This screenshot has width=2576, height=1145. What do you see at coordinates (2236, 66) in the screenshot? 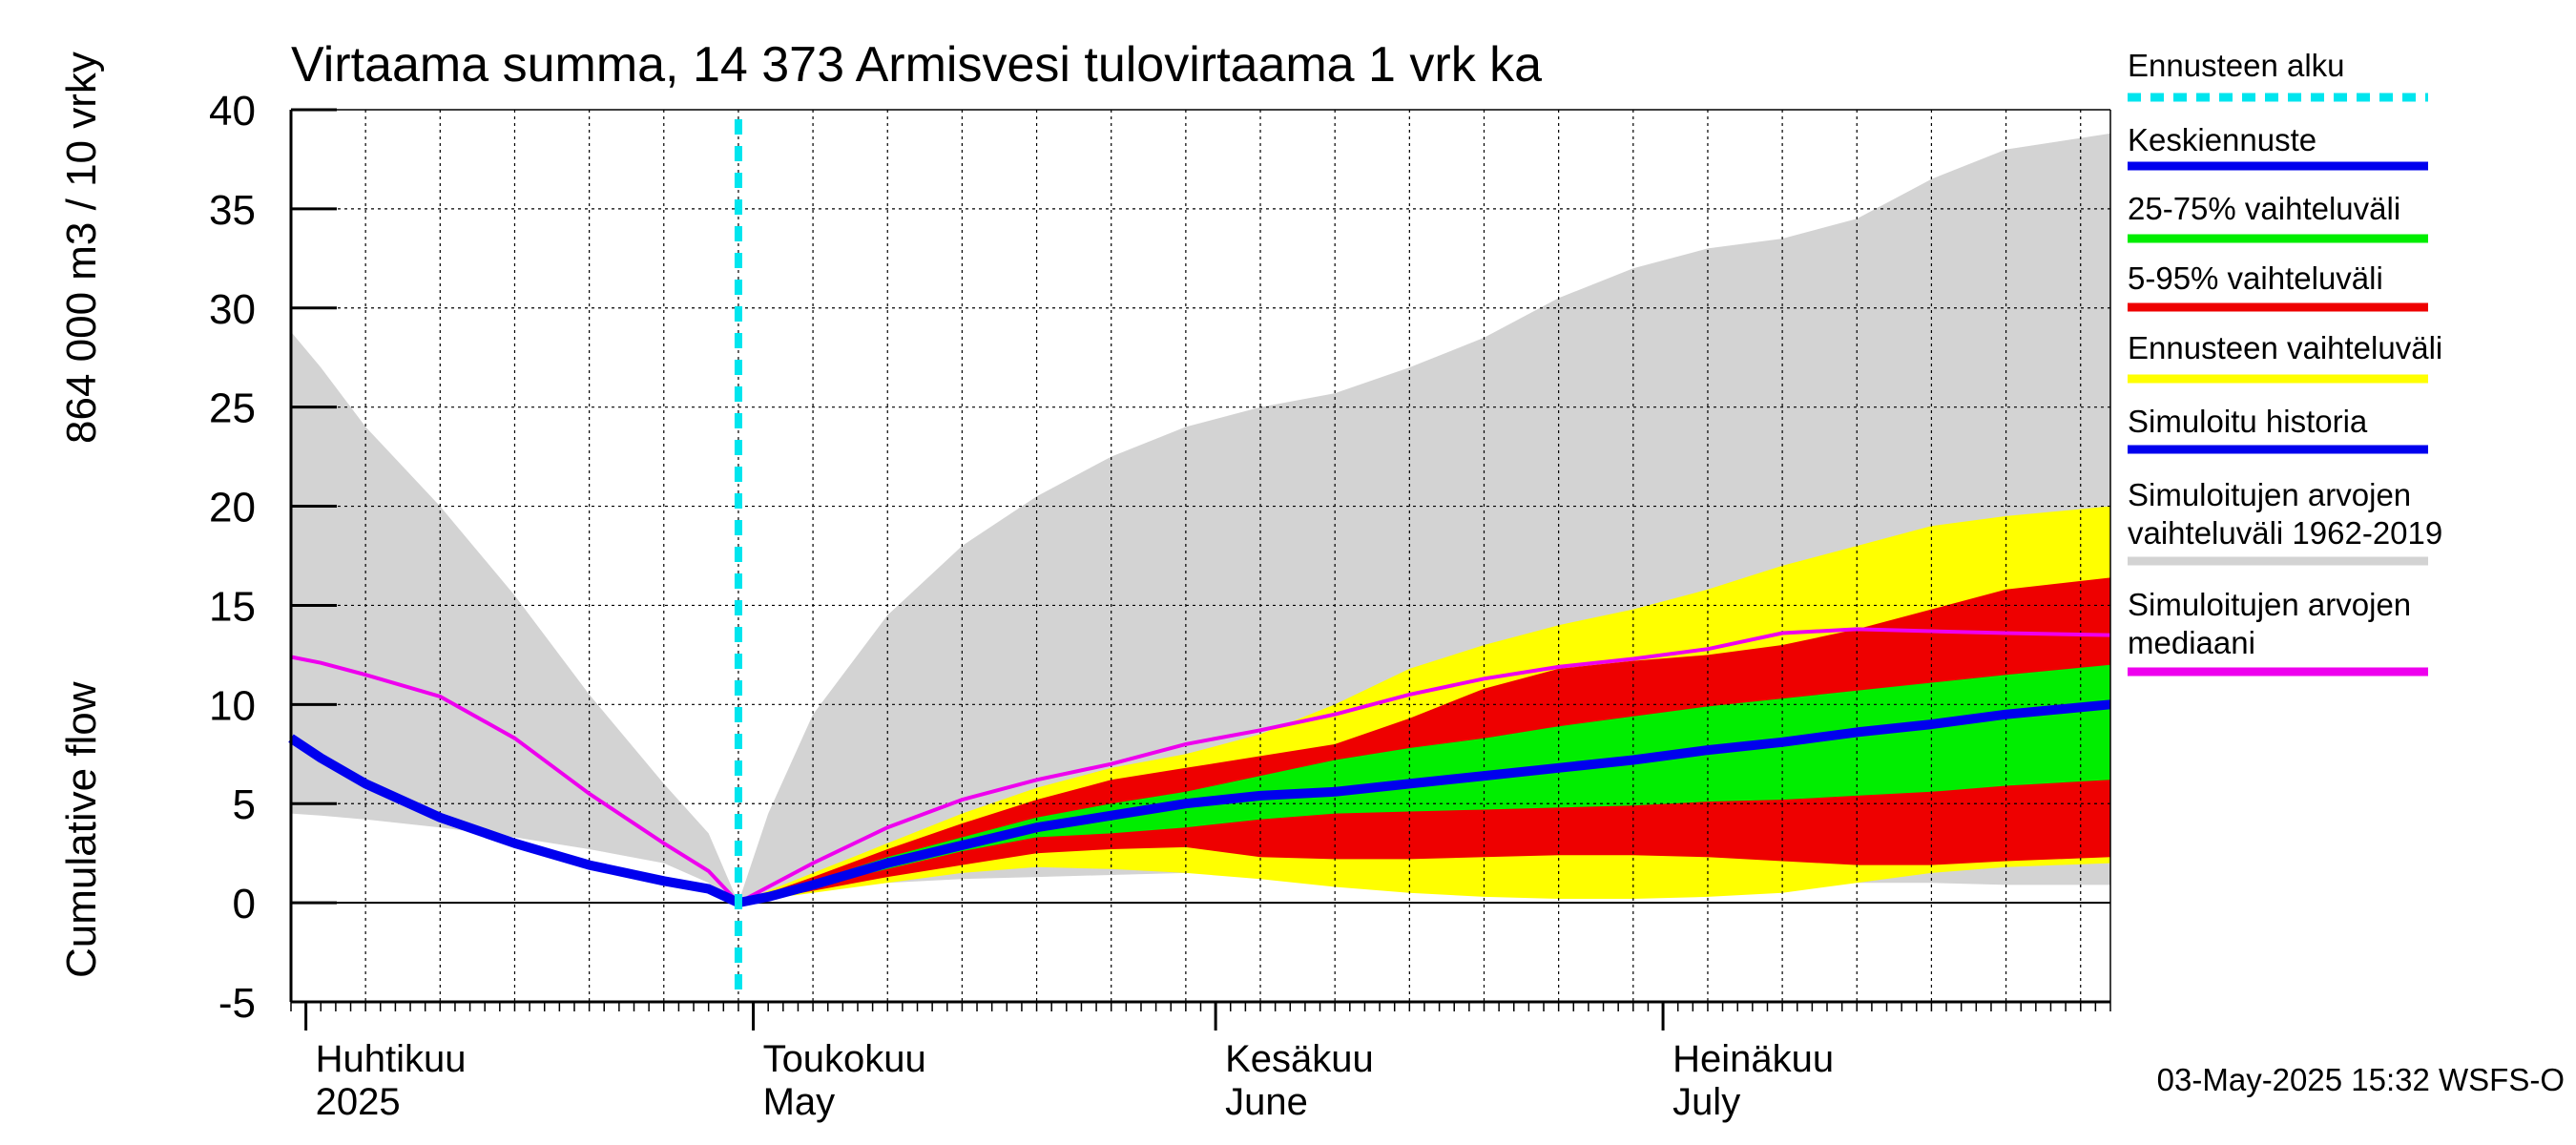
I see `legend-label: Ennusteen alku` at bounding box center [2236, 66].